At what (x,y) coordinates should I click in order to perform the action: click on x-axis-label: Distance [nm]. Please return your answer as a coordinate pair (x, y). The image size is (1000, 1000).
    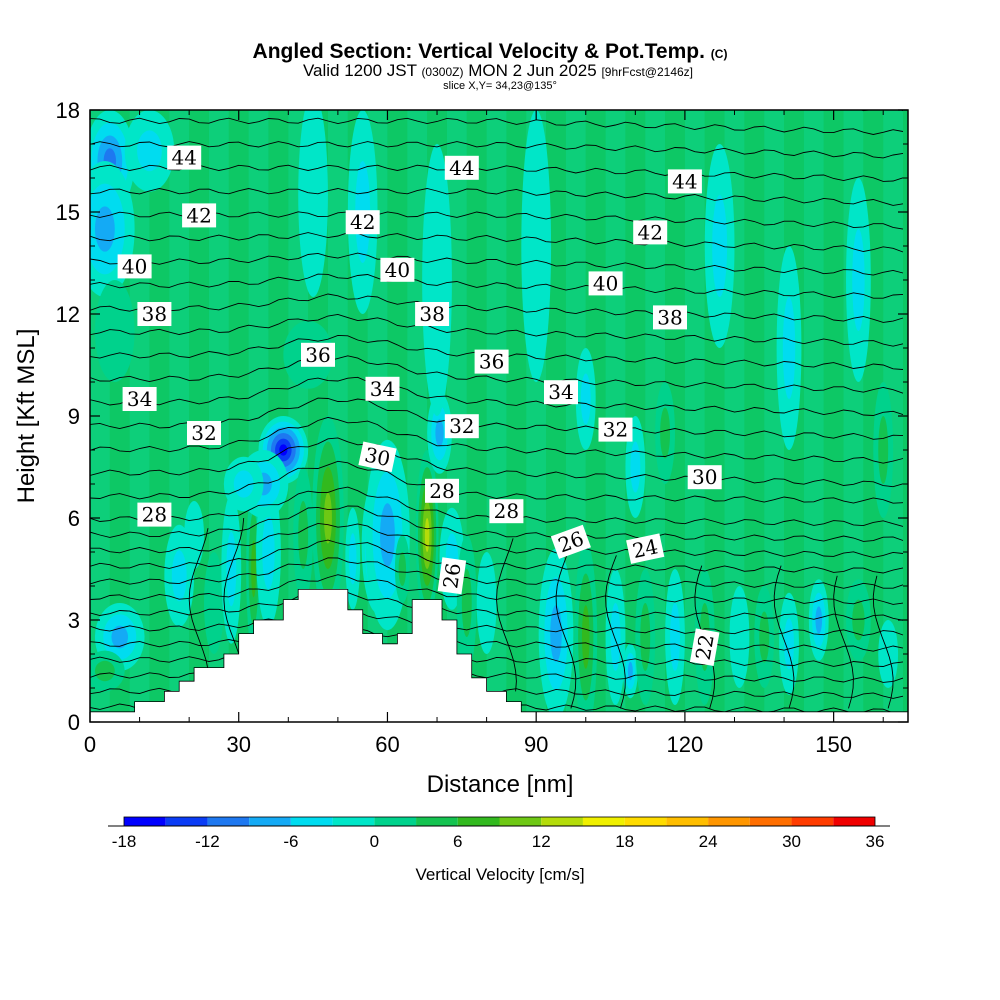
    Looking at the image, I should click on (500, 784).